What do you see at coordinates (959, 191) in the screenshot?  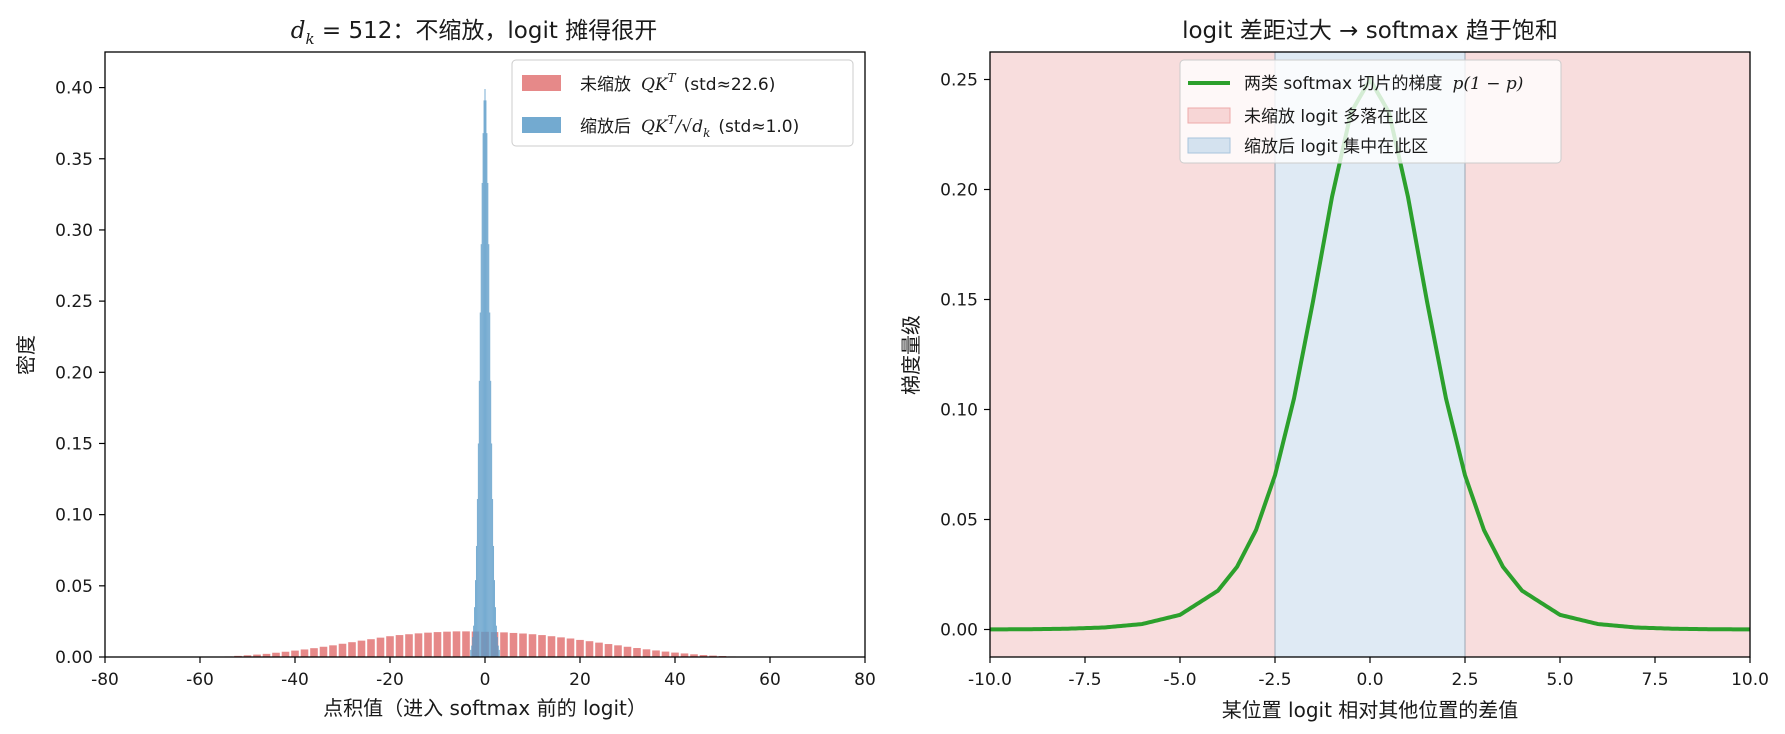 I see `right-y-tick-label: 0.20` at bounding box center [959, 191].